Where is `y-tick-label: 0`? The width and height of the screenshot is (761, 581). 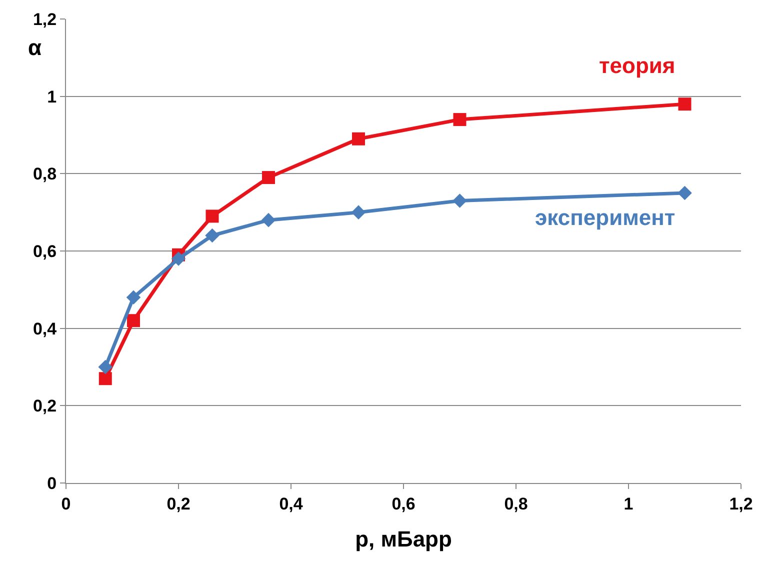
y-tick-label: 0 is located at coordinates (52, 483).